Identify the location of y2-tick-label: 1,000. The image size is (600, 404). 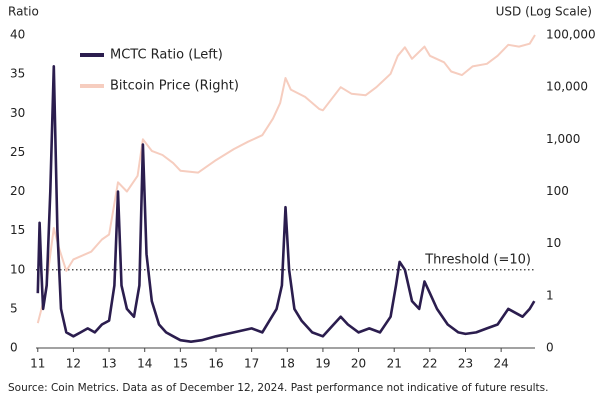
(563, 139).